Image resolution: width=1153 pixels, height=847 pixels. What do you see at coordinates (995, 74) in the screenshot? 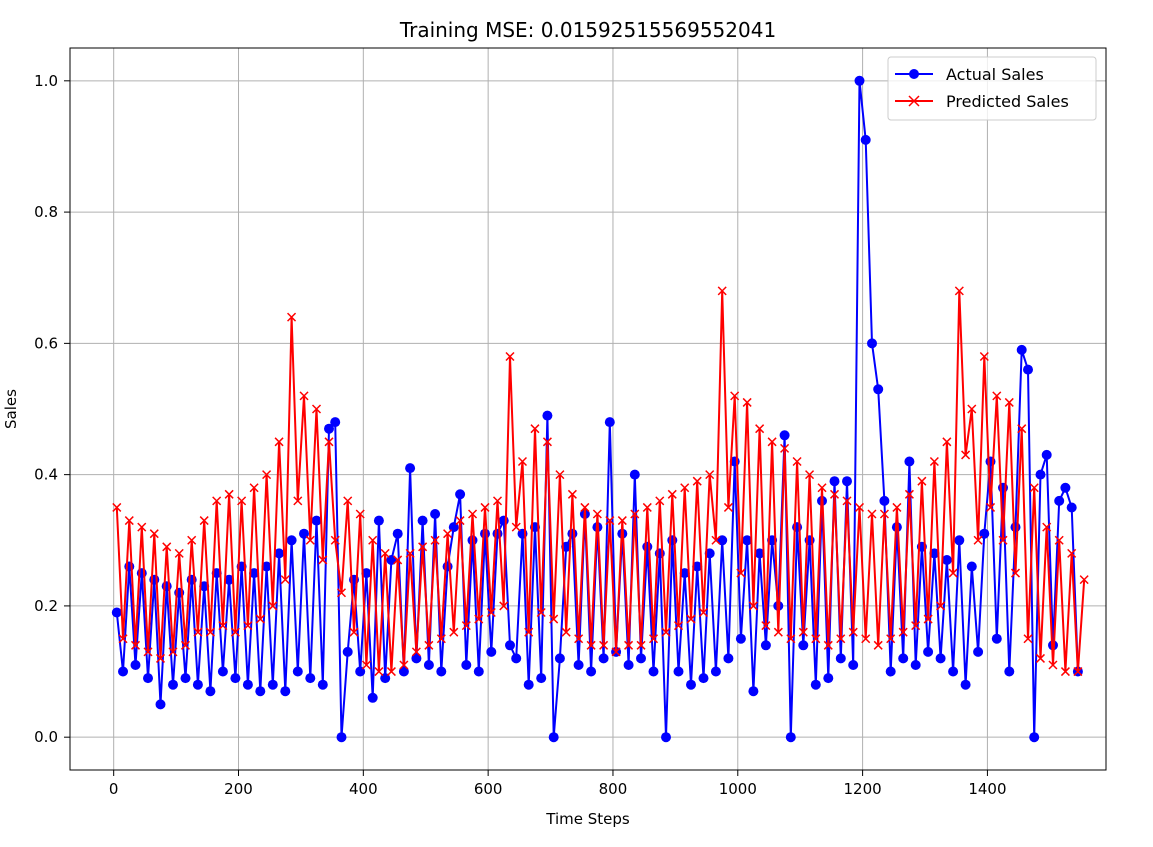
I see `legend-label-actual: Actual Sales` at bounding box center [995, 74].